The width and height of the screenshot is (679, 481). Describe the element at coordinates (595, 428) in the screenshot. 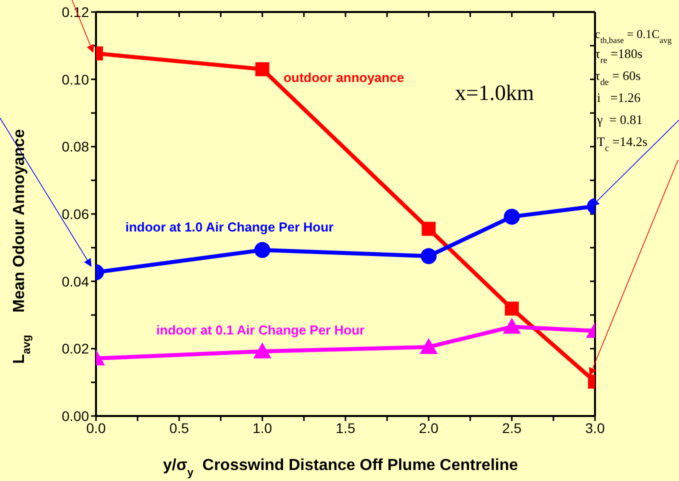

I see `x-tick-label: 3.0` at that location.